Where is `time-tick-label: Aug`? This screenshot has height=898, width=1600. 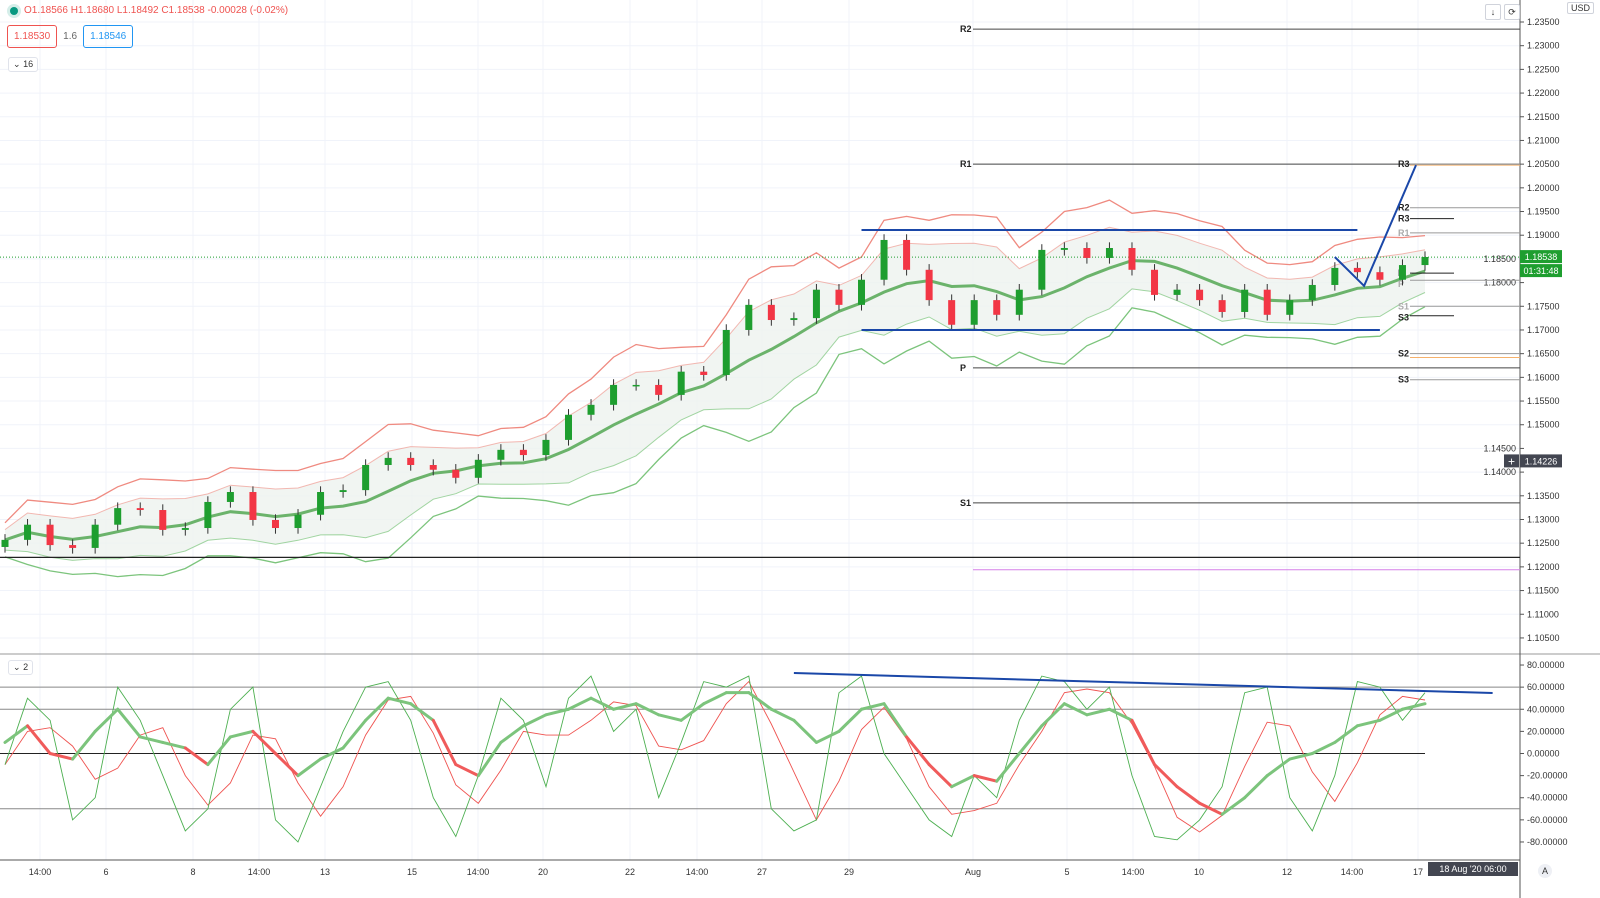
time-tick-label: Aug is located at coordinates (973, 872).